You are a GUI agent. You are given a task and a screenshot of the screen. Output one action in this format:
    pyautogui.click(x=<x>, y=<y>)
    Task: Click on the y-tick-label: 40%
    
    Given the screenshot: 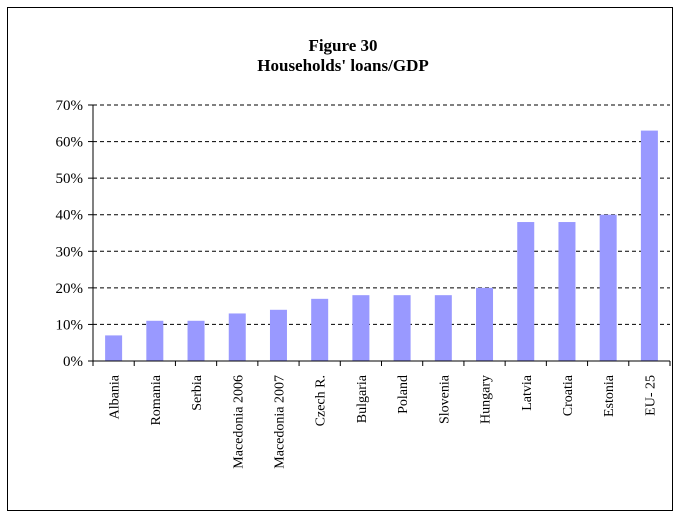 What is the action you would take?
    pyautogui.click(x=70, y=216)
    